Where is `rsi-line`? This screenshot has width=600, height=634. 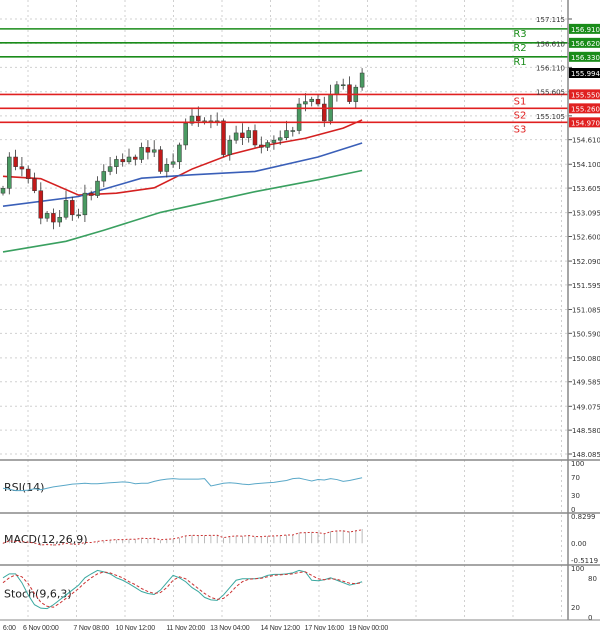
rsi-line is located at coordinates (182, 484).